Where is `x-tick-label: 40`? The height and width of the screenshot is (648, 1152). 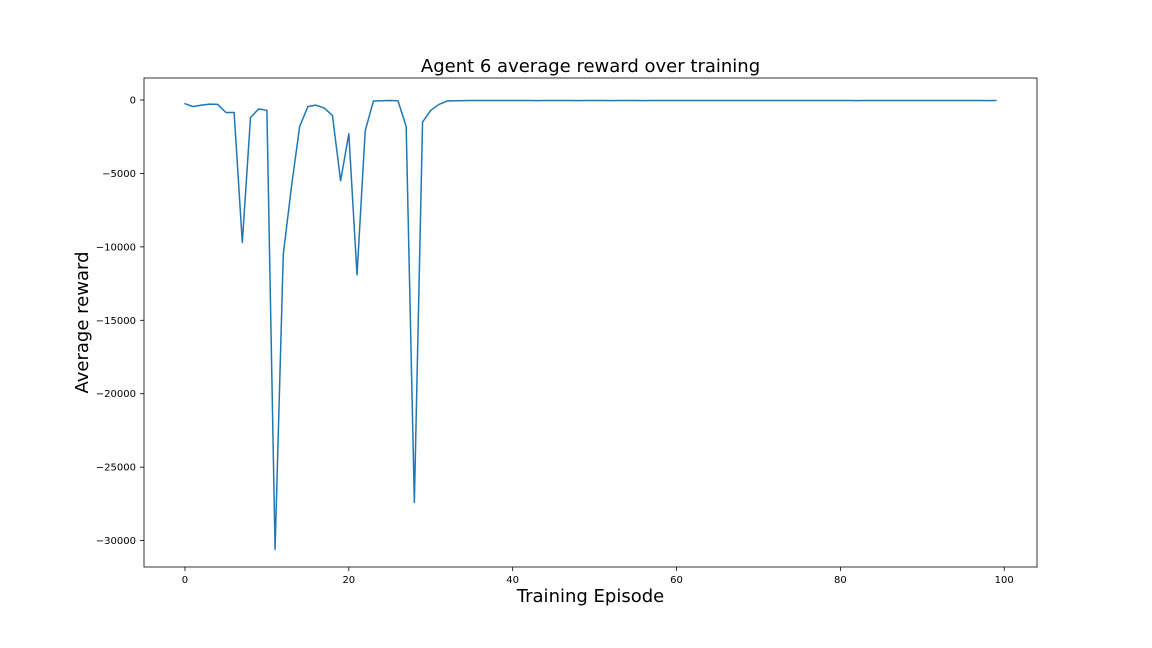 x-tick-label: 40 is located at coordinates (512, 580).